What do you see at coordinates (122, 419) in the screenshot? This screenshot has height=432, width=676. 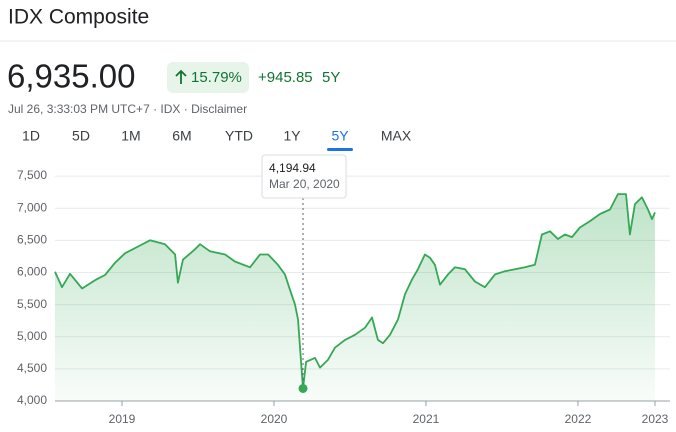 I see `x-tick-label: 2019` at bounding box center [122, 419].